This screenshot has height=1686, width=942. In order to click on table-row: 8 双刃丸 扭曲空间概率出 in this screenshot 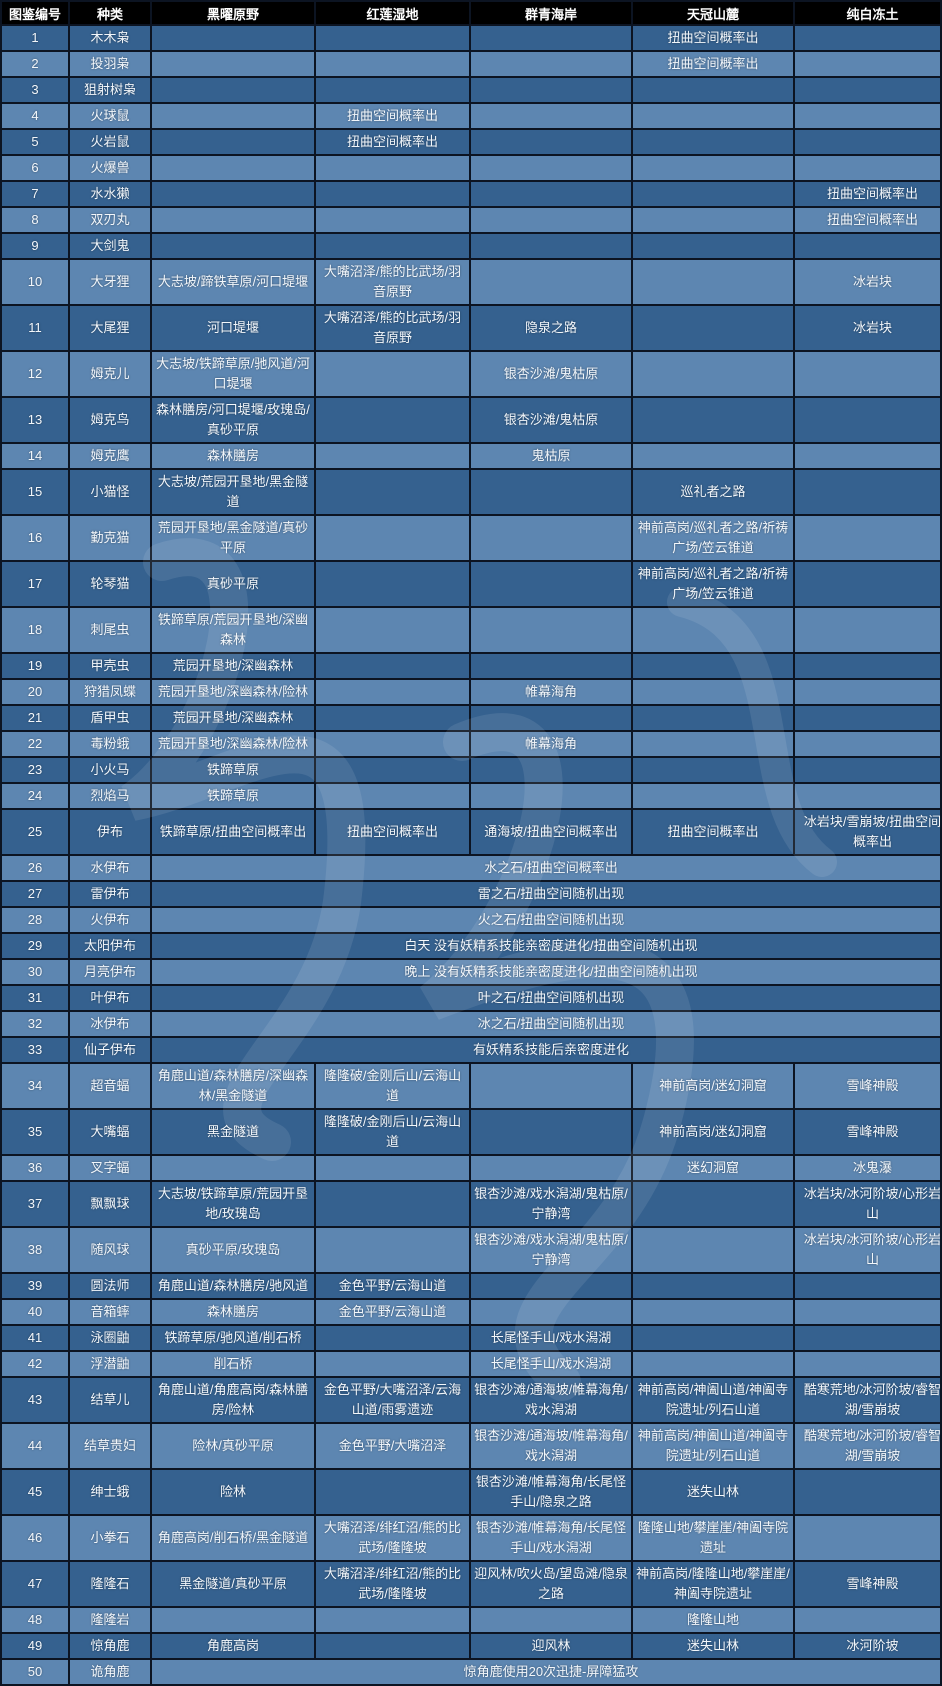, I will do `click(471, 220)`.